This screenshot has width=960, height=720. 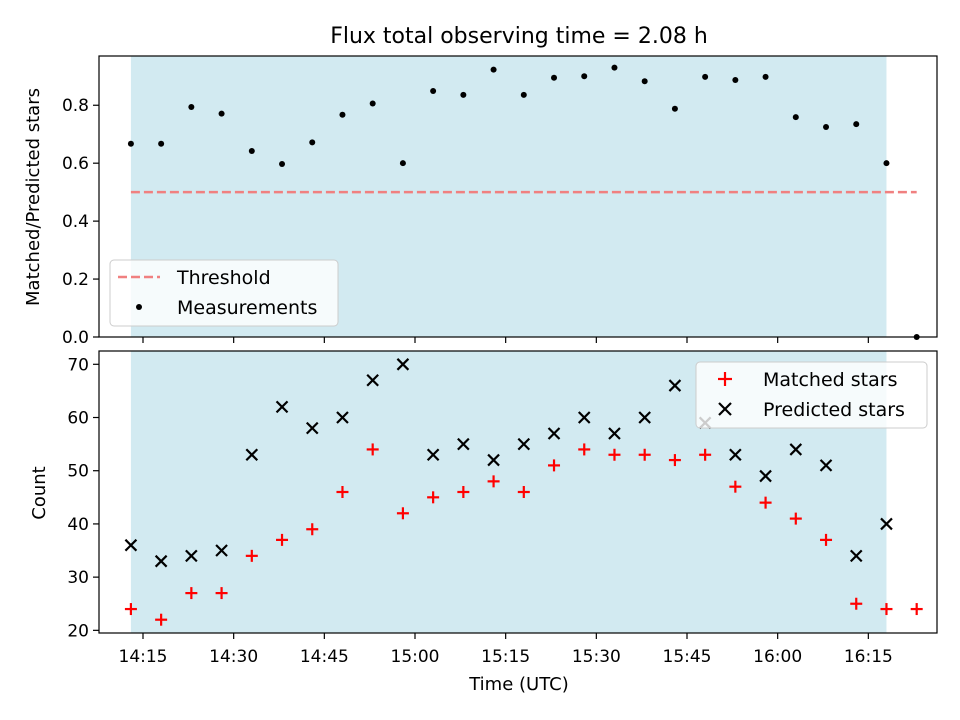 What do you see at coordinates (324, 657) in the screenshot?
I see `x-tick-label: 14:45` at bounding box center [324, 657].